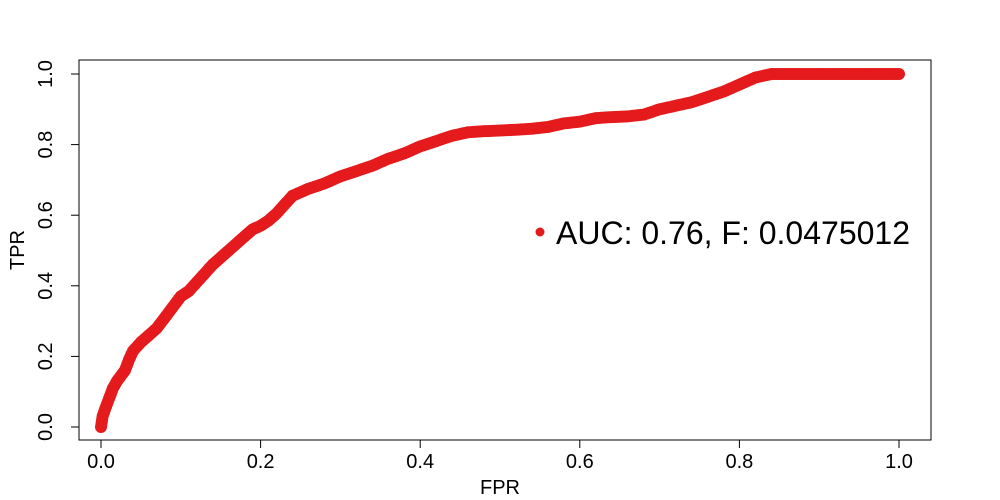 This screenshot has height=500, width=1000. Describe the element at coordinates (46, 215) in the screenshot. I see `y-tick-label: 0.6` at that location.